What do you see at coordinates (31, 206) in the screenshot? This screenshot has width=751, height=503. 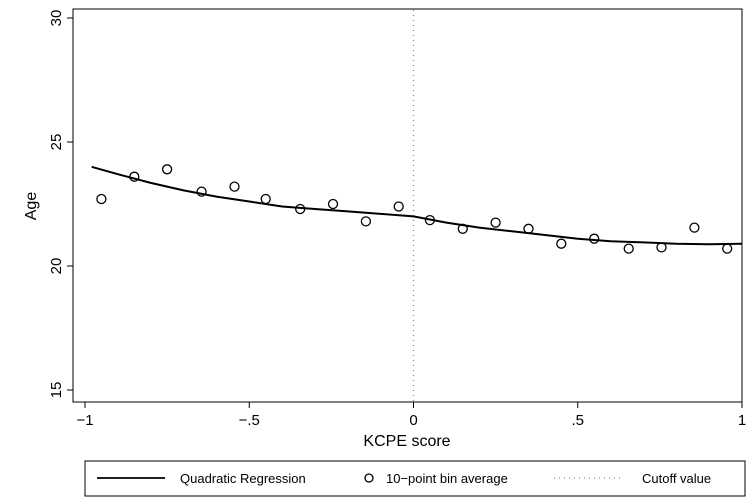 I see `y-axis-title: Age` at bounding box center [31, 206].